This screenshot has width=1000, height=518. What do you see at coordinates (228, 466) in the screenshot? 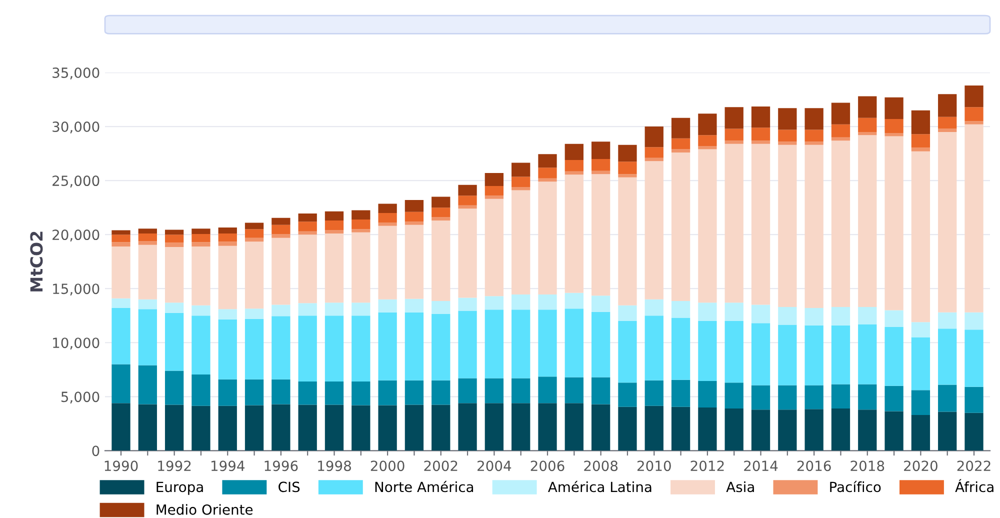
I see `x-tick-label: 1994` at bounding box center [228, 466].